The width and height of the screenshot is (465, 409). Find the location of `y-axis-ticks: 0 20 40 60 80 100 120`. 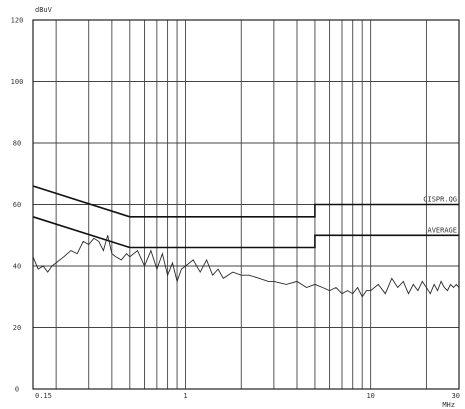

y-axis-ticks: 0 20 40 60 80 100 120 is located at coordinates (17, 205).